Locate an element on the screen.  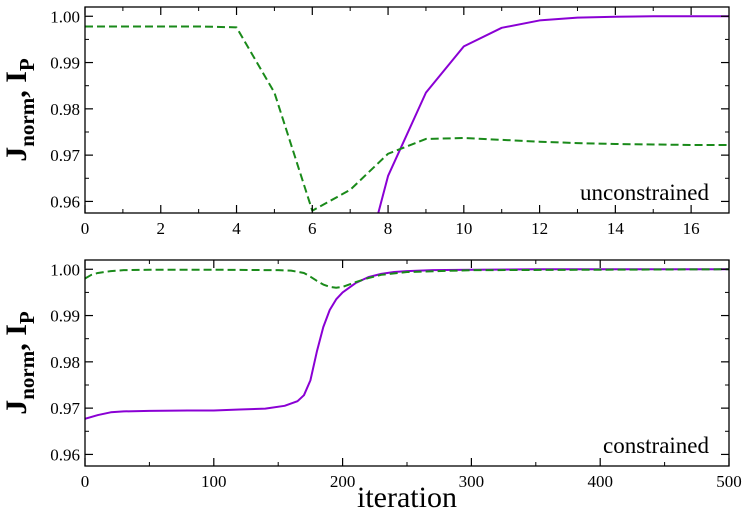
panel-annotation: constrained is located at coordinates (656, 445).